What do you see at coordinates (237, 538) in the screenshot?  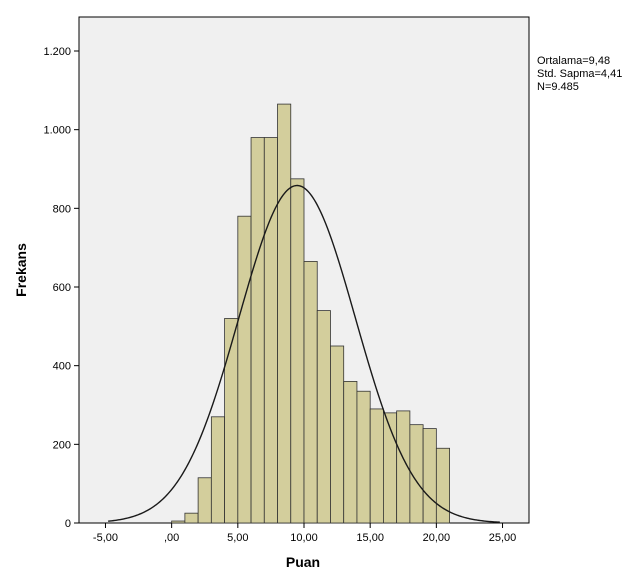 I see `x-tick-label: 5,00` at bounding box center [237, 538].